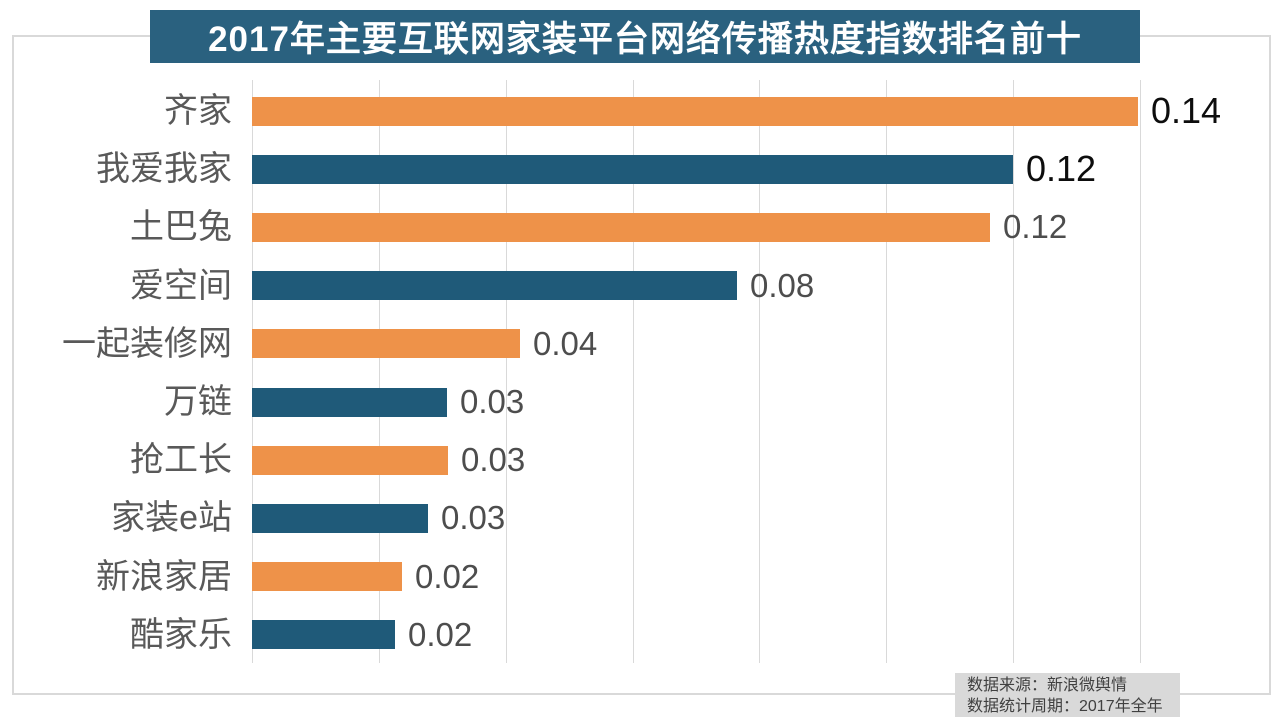 This screenshot has width=1282, height=723. I want to click on chart-row: 新浪家居 0.02, so click(641, 577).